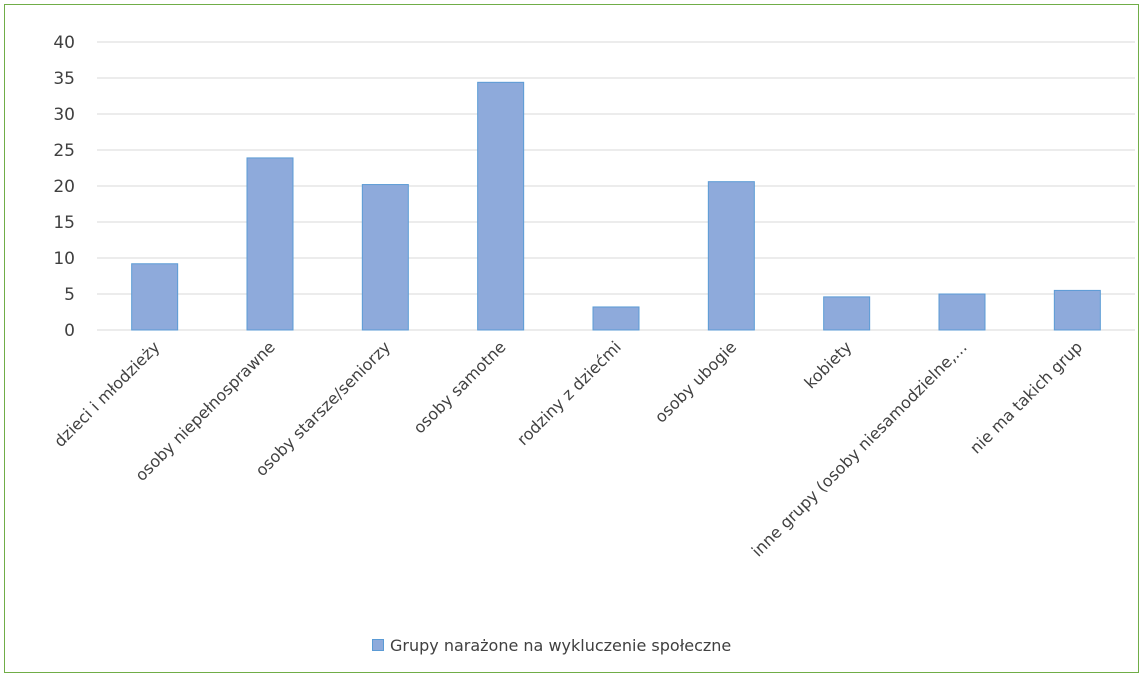 The image size is (1146, 679). What do you see at coordinates (323, 408) in the screenshot?
I see `x-tick-label: osoby starsze/seniorzy` at bounding box center [323, 408].